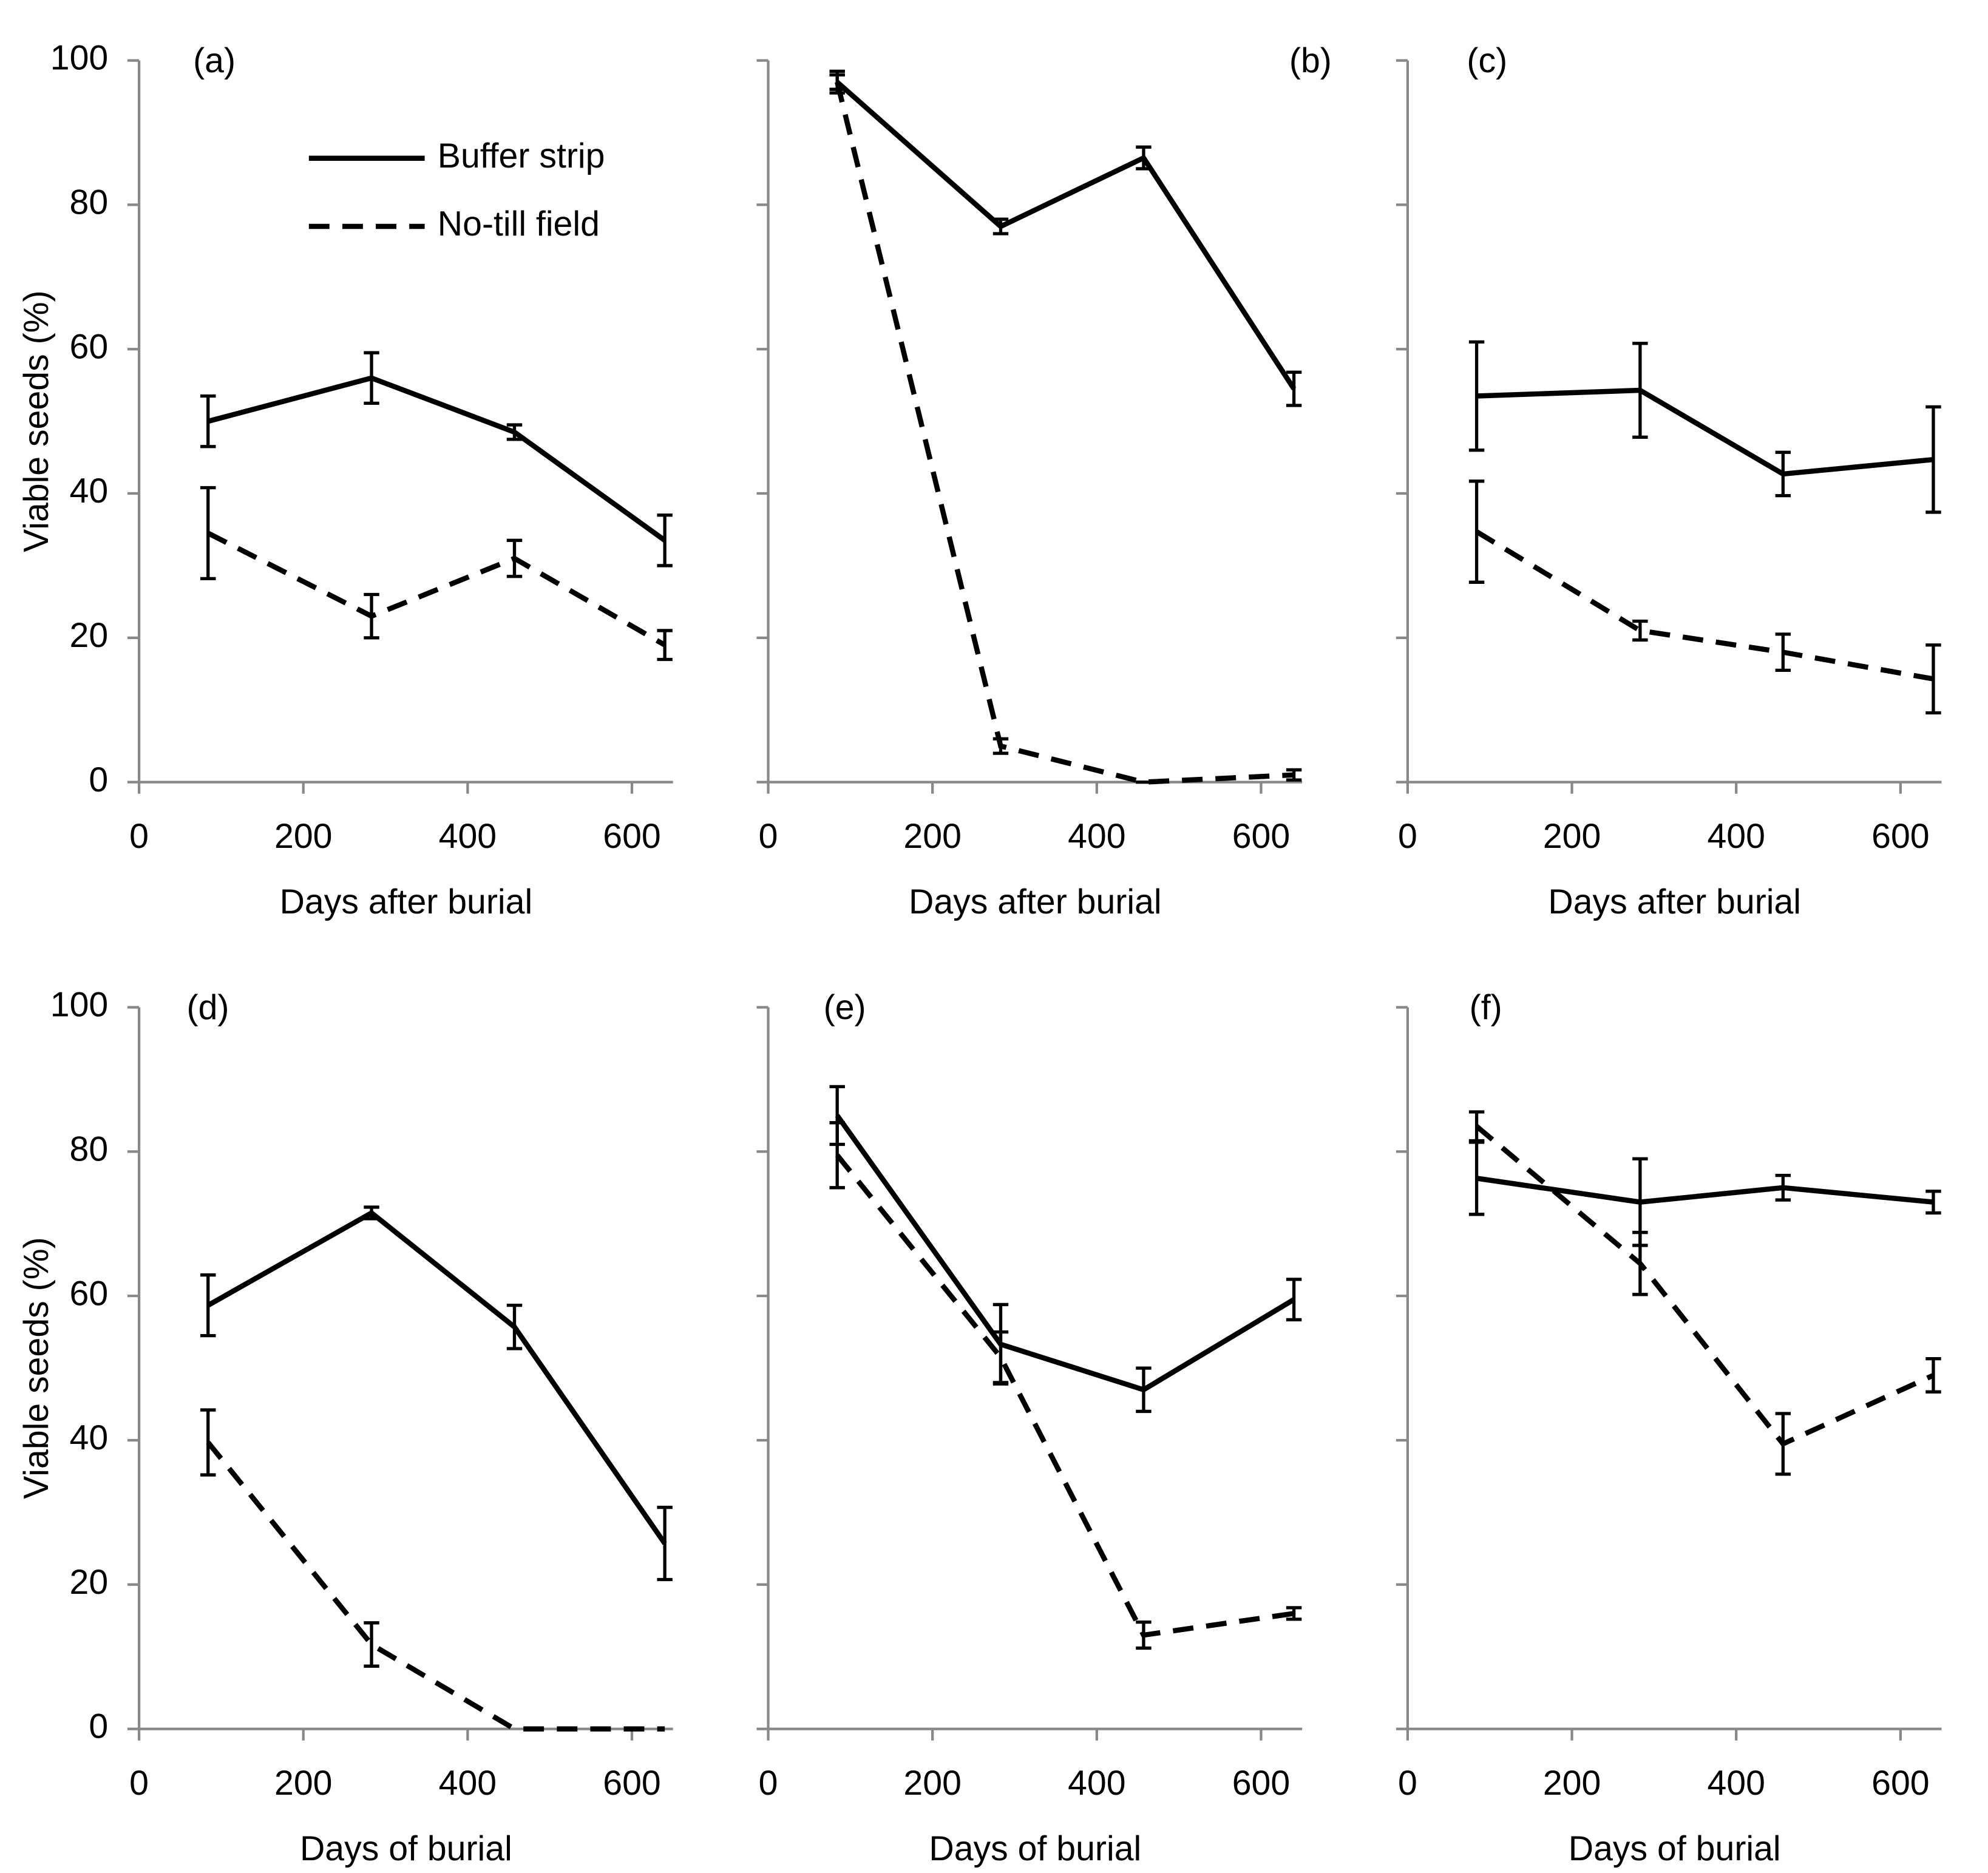 The image size is (1988, 1873). What do you see at coordinates (519, 224) in the screenshot?
I see `legend-label: No-till field` at bounding box center [519, 224].